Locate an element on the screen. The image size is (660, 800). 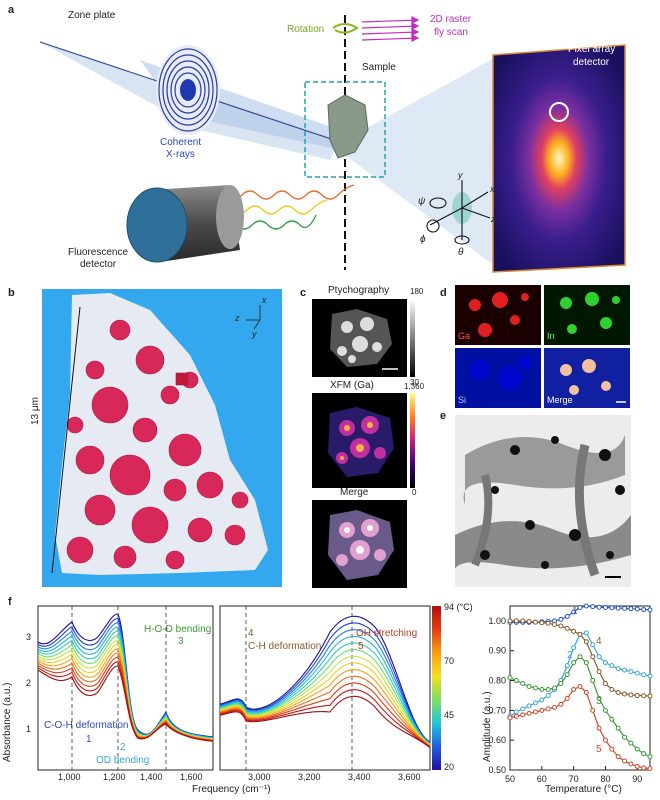
curve-label-1: 1 is located at coordinates (575, 611).